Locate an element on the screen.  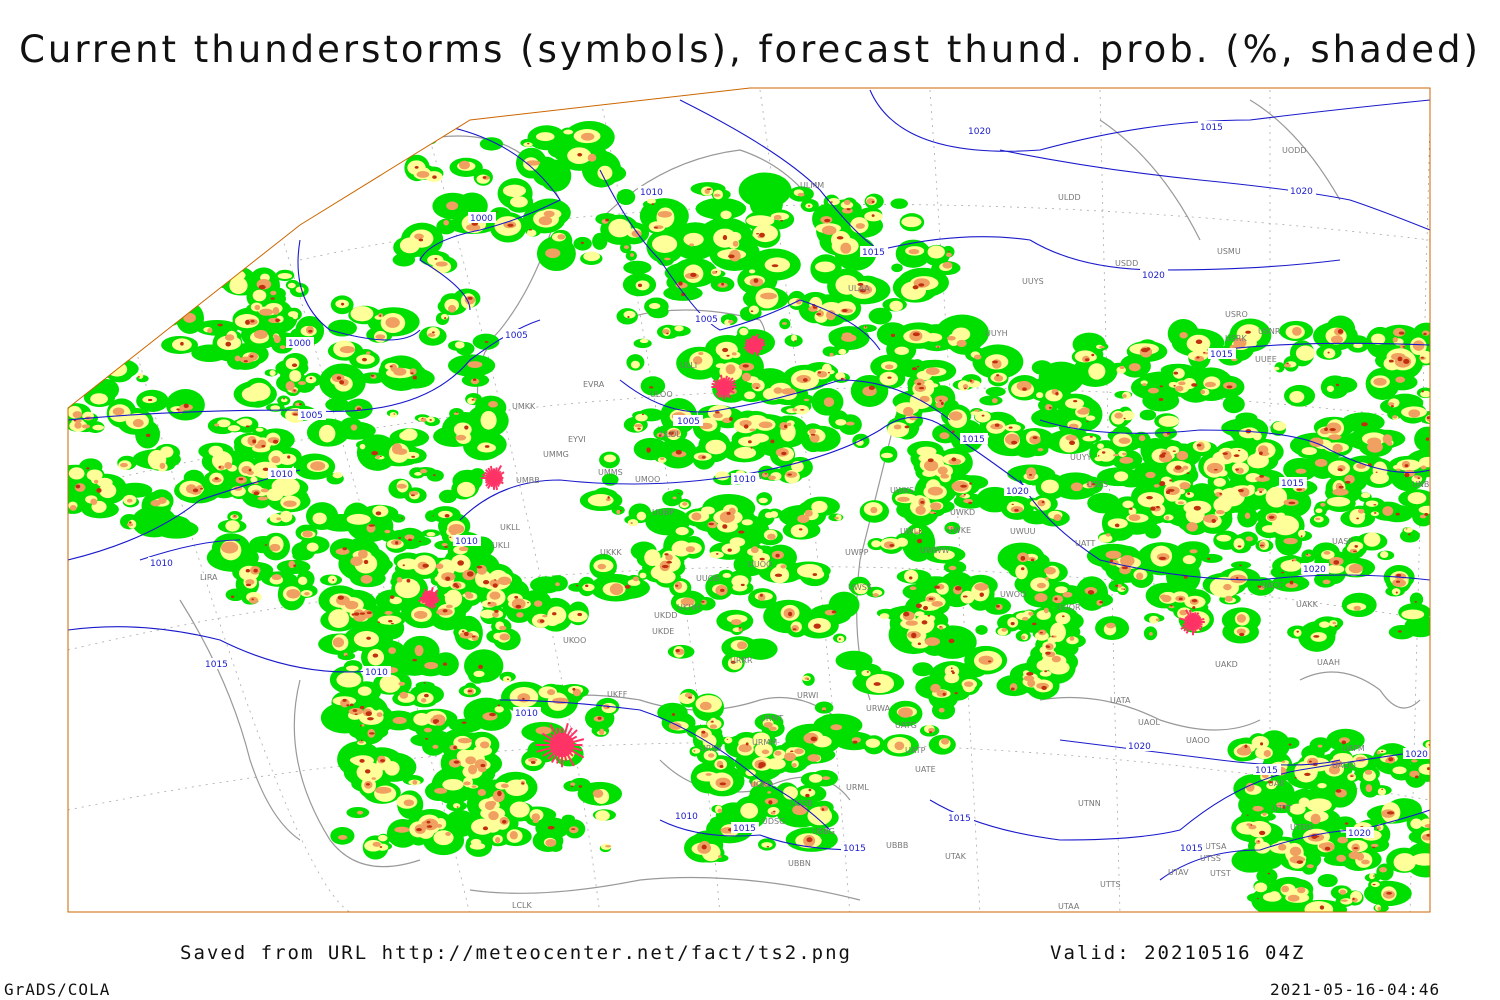
station-label: USMU is located at coordinates (1229, 251).